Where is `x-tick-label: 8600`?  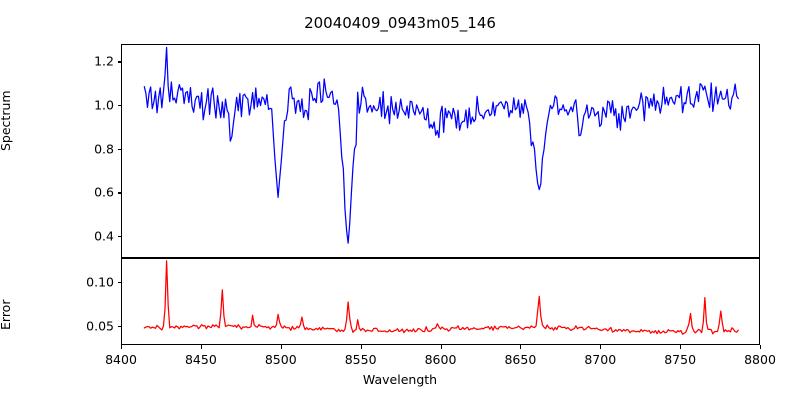
x-tick-label: 8600 is located at coordinates (440, 359).